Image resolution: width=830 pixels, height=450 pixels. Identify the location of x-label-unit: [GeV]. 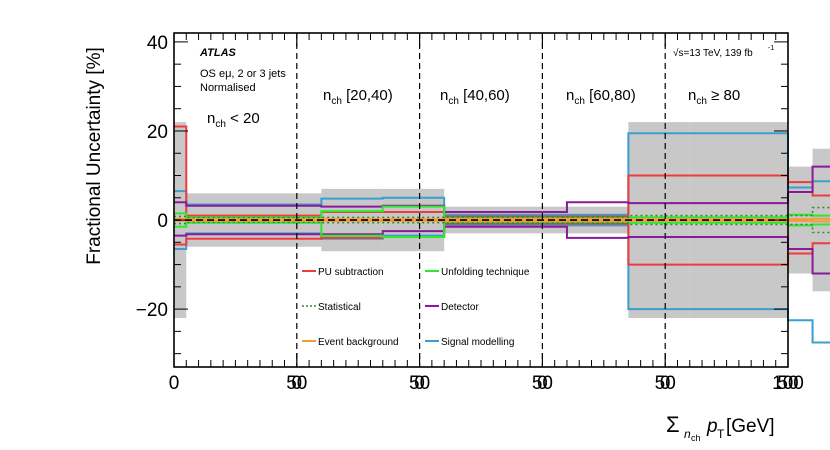
(750, 426).